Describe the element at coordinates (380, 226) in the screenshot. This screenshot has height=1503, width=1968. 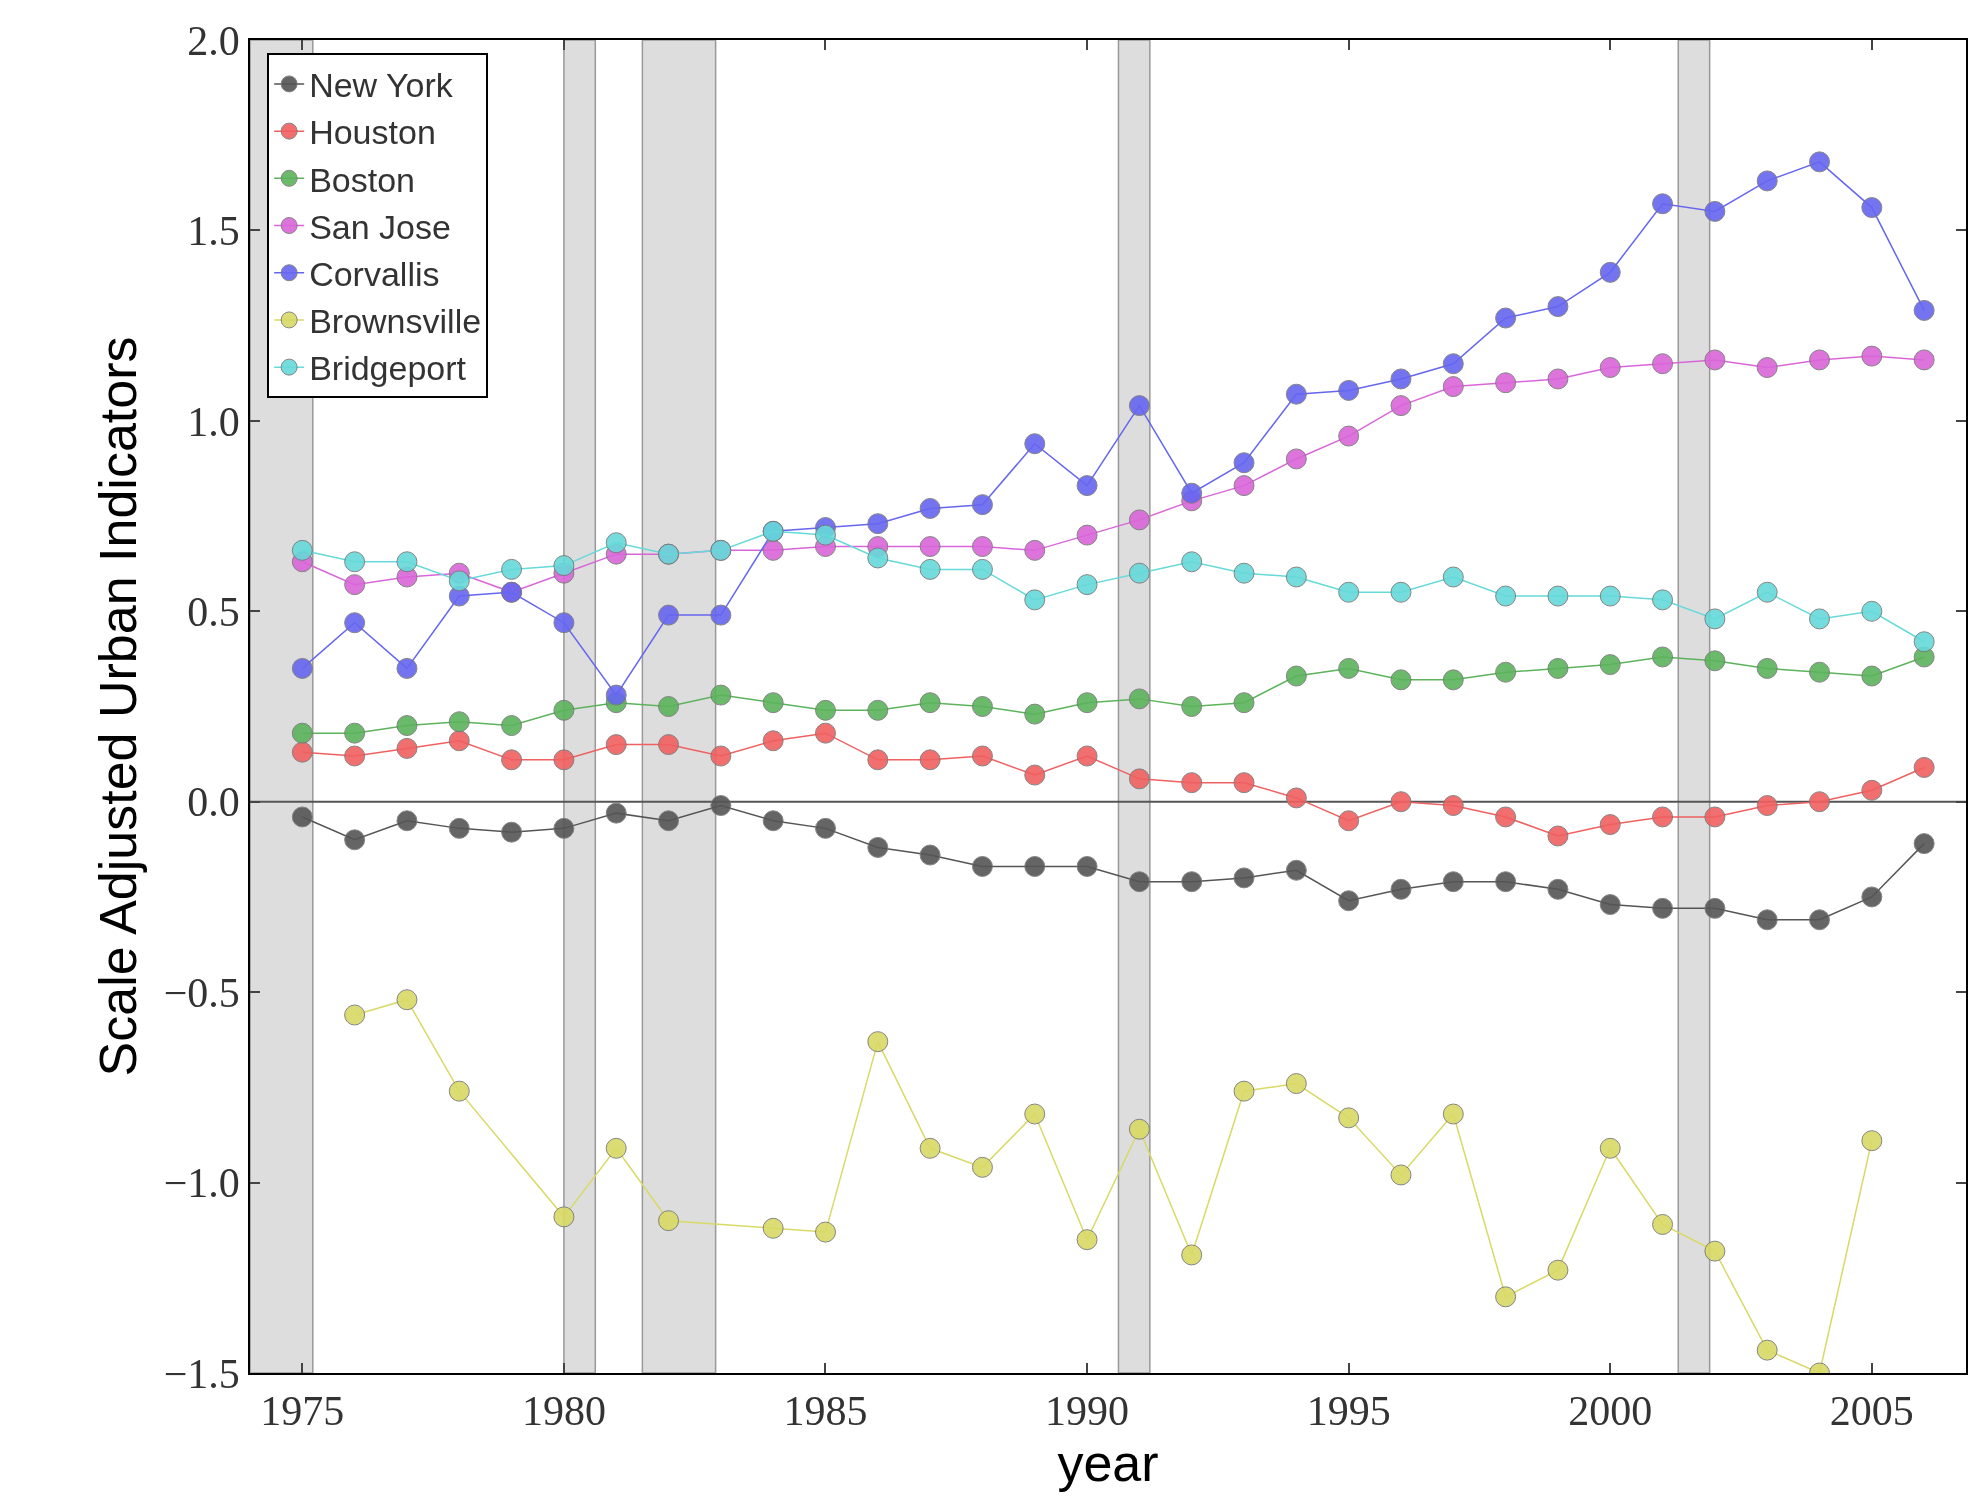
I see `legend-label: San Jose` at that location.